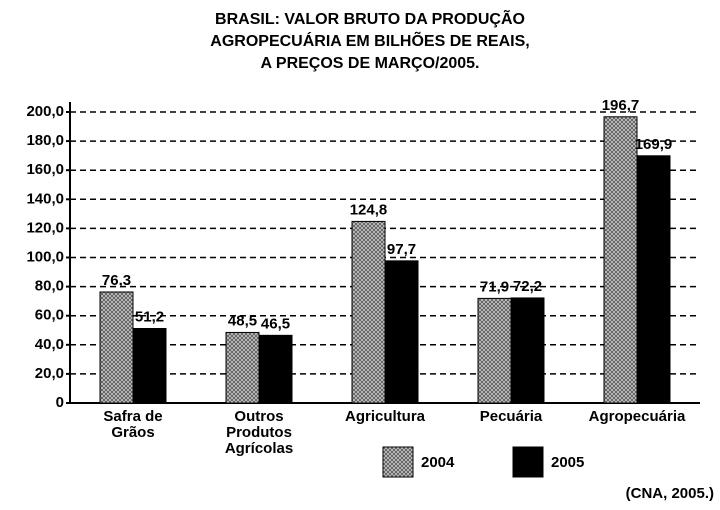 The width and height of the screenshot is (720, 510). Describe the element at coordinates (49, 315) in the screenshot. I see `y-tick-label: 60,0` at that location.